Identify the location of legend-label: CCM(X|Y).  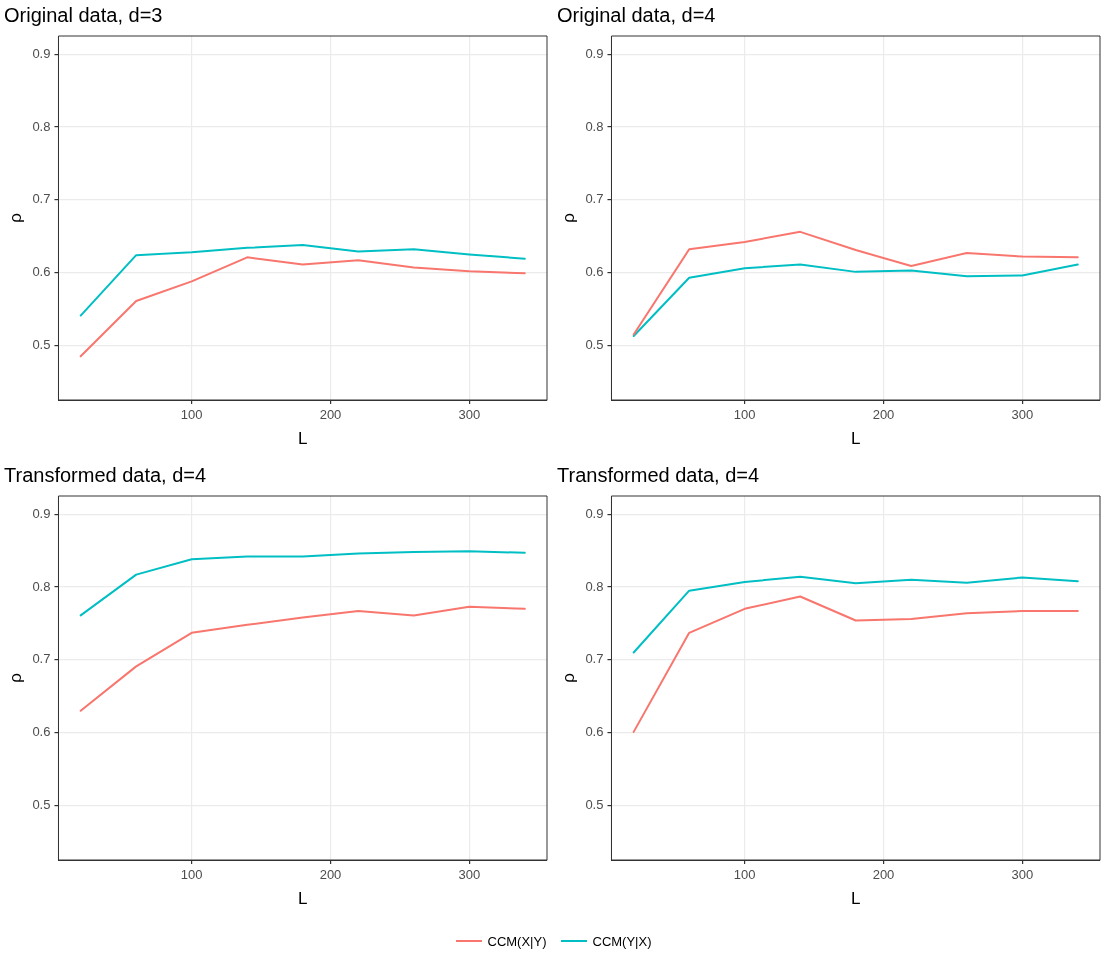
(517, 941).